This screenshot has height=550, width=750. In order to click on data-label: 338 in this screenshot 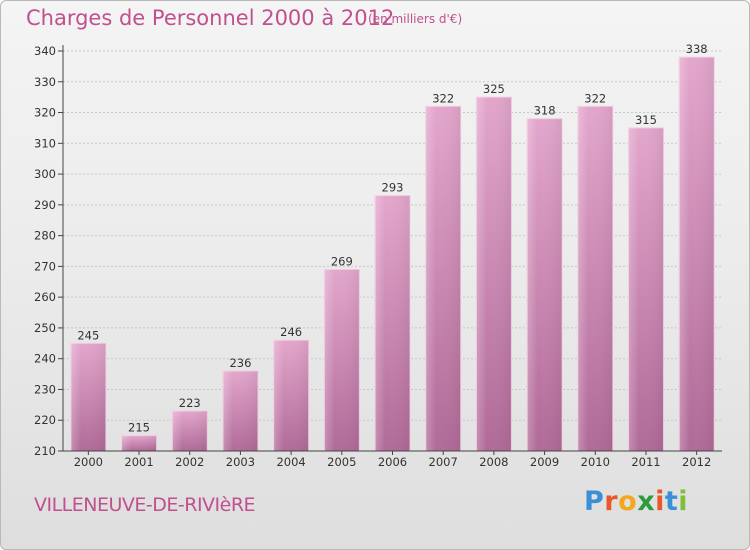, I will do `click(697, 49)`.